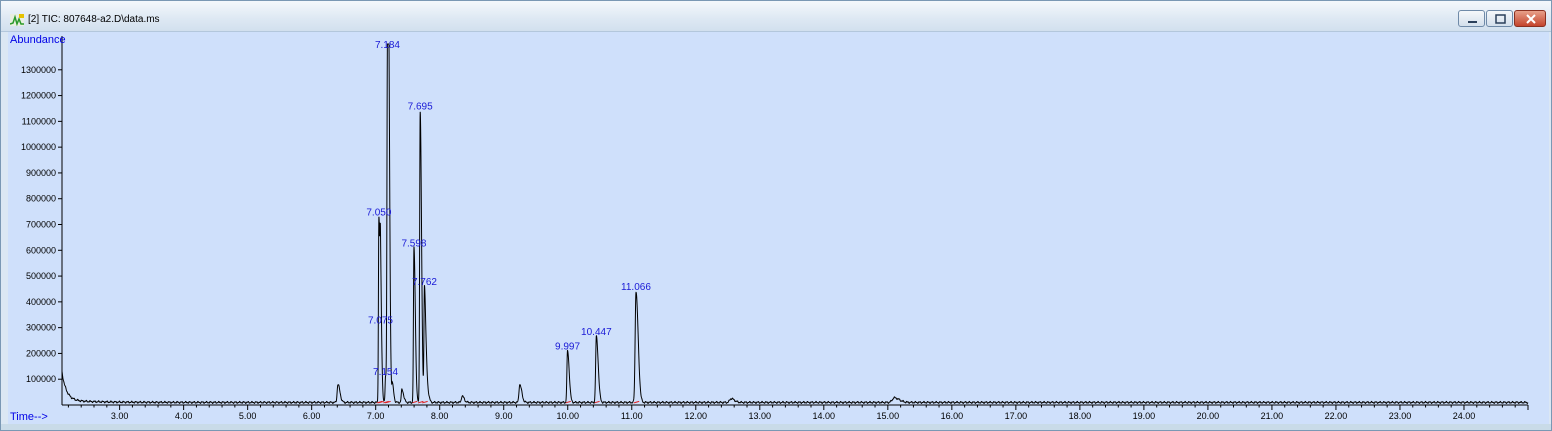 The height and width of the screenshot is (431, 1552). I want to click on y-tick-label: 1200000, so click(38, 96).